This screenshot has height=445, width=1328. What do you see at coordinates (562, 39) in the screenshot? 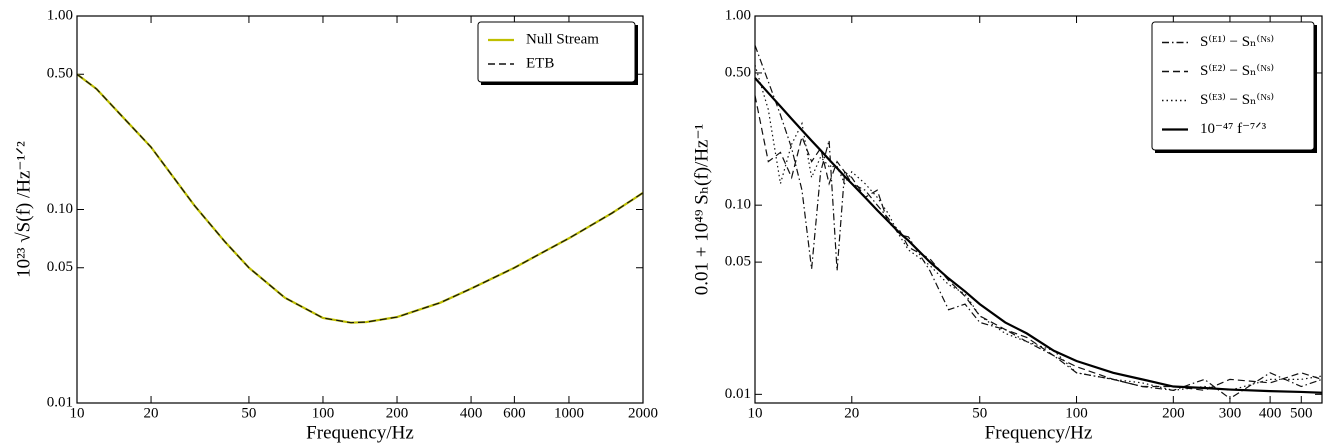
I see `legend-text: Null Stream` at bounding box center [562, 39].